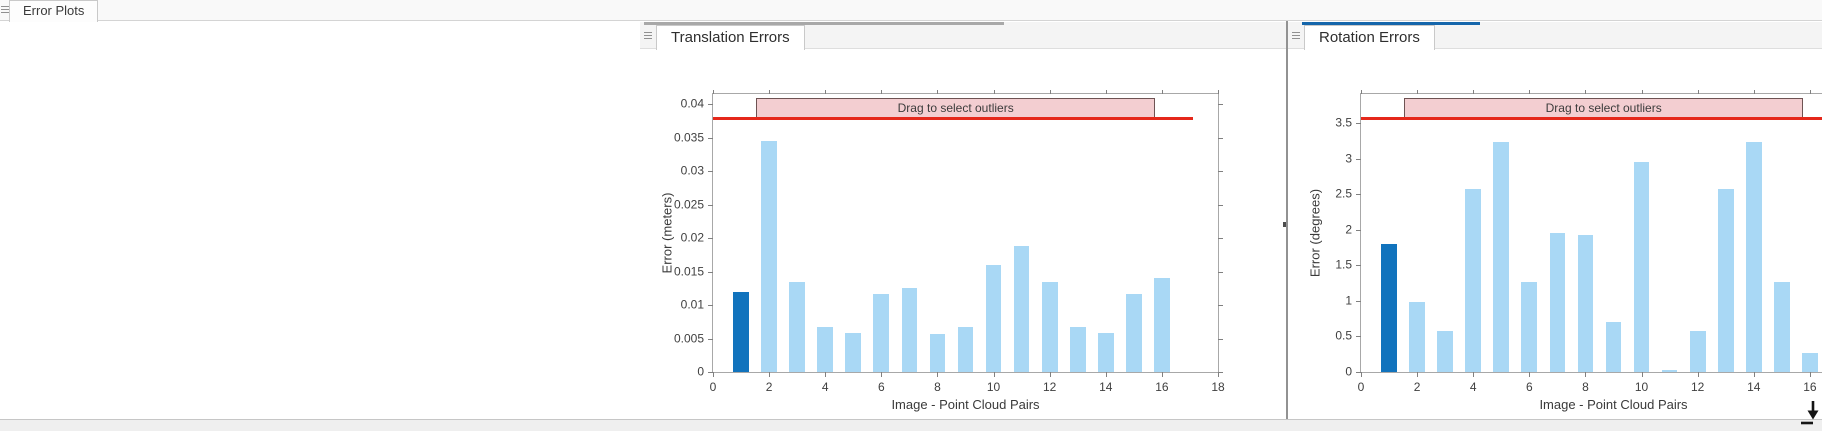 This screenshot has width=1822, height=431. Describe the element at coordinates (1106, 387) in the screenshot. I see `x-tick-label: 14` at that location.